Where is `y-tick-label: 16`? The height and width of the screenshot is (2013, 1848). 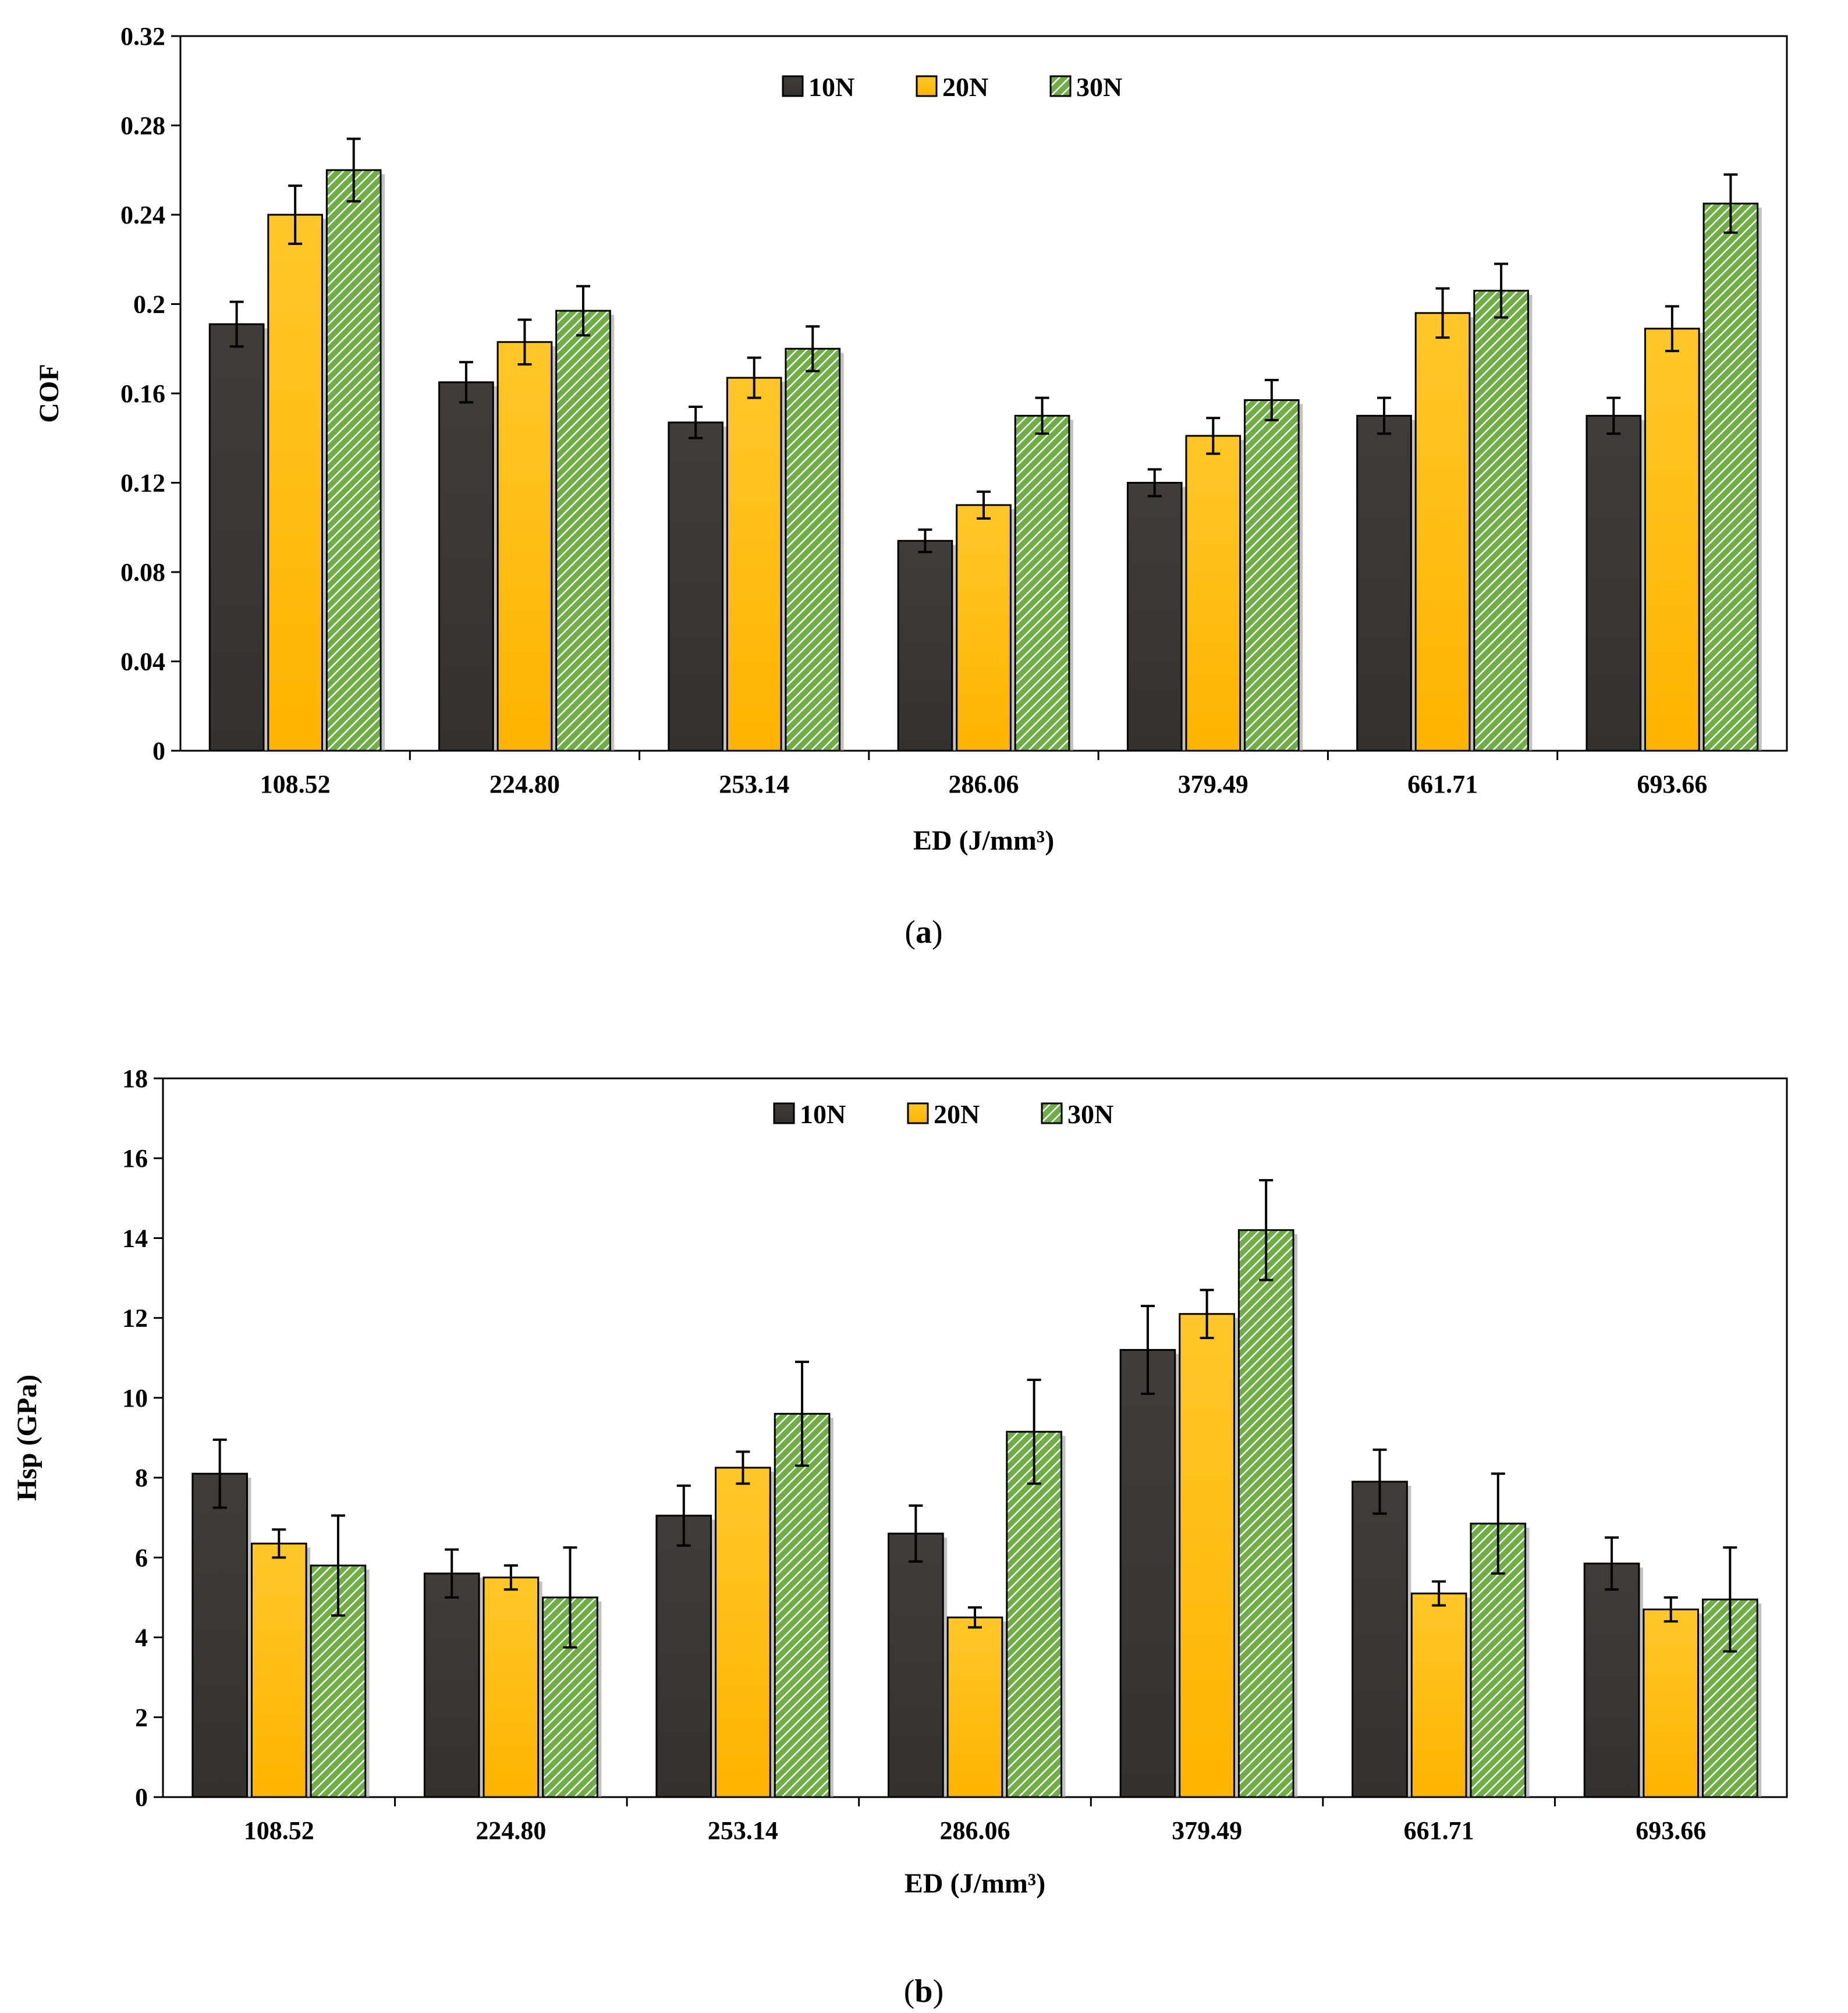
y-tick-label: 16 is located at coordinates (135, 1158).